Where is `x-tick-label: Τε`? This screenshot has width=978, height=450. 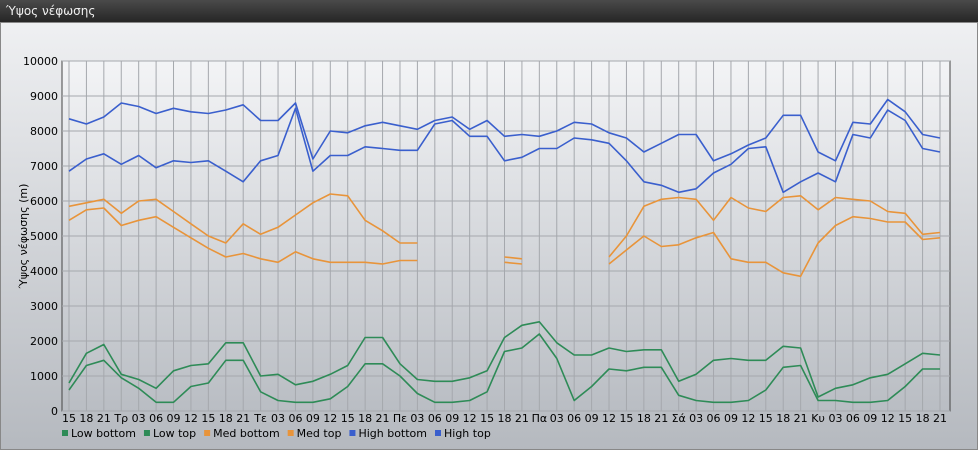
x-tick-label: Τε is located at coordinates (260, 418).